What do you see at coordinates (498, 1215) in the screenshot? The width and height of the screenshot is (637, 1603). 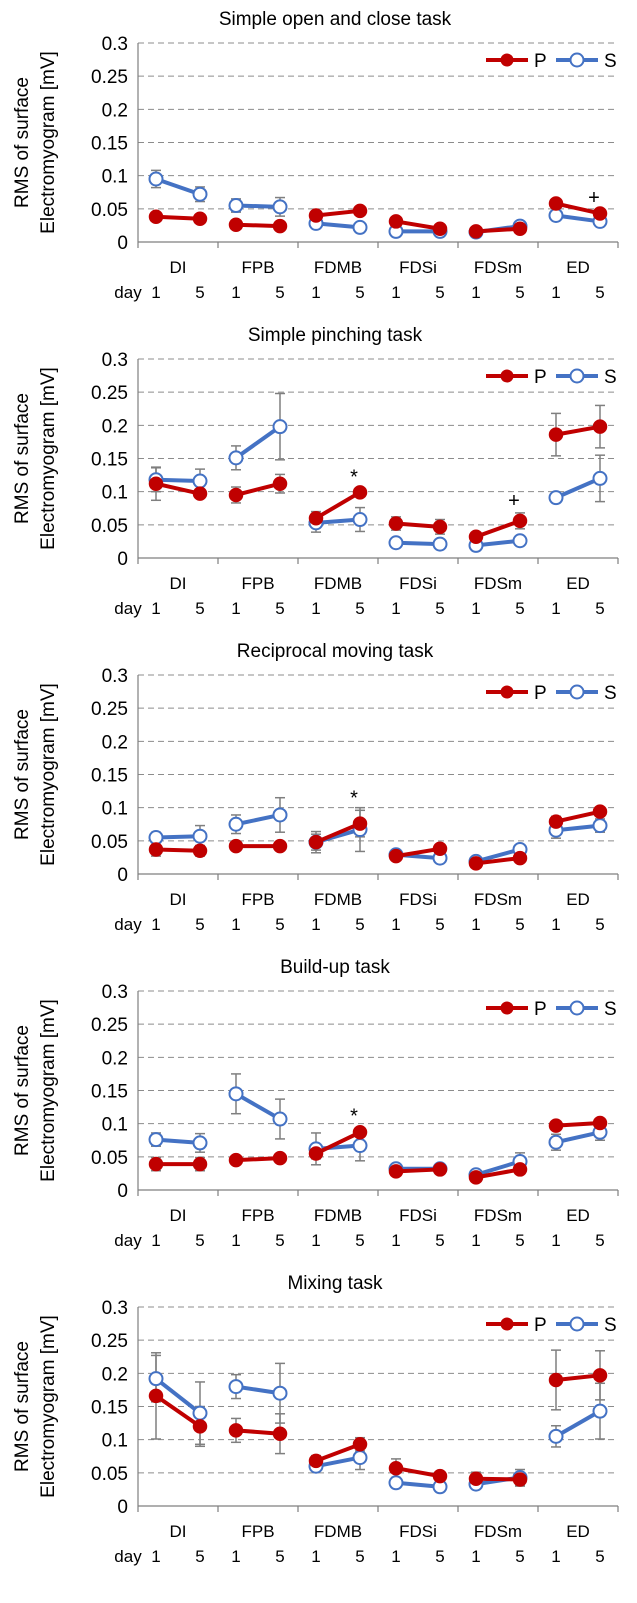 I see `category-label: FDSm` at bounding box center [498, 1215].